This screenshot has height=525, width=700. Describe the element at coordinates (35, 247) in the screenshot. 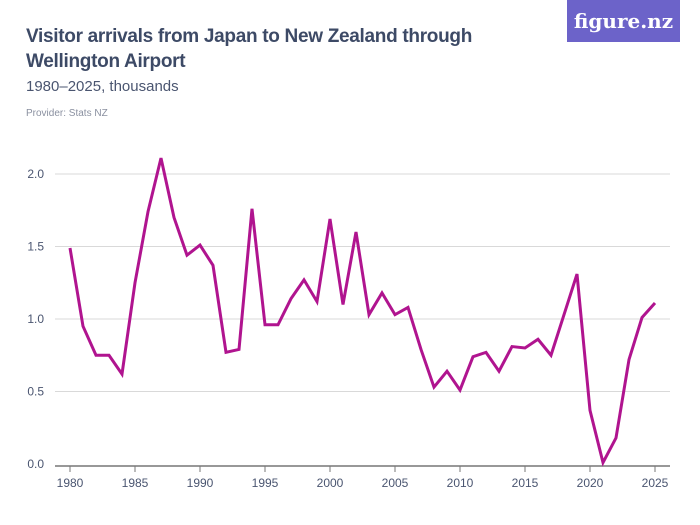

I see `y-tick-label: 1.5` at that location.